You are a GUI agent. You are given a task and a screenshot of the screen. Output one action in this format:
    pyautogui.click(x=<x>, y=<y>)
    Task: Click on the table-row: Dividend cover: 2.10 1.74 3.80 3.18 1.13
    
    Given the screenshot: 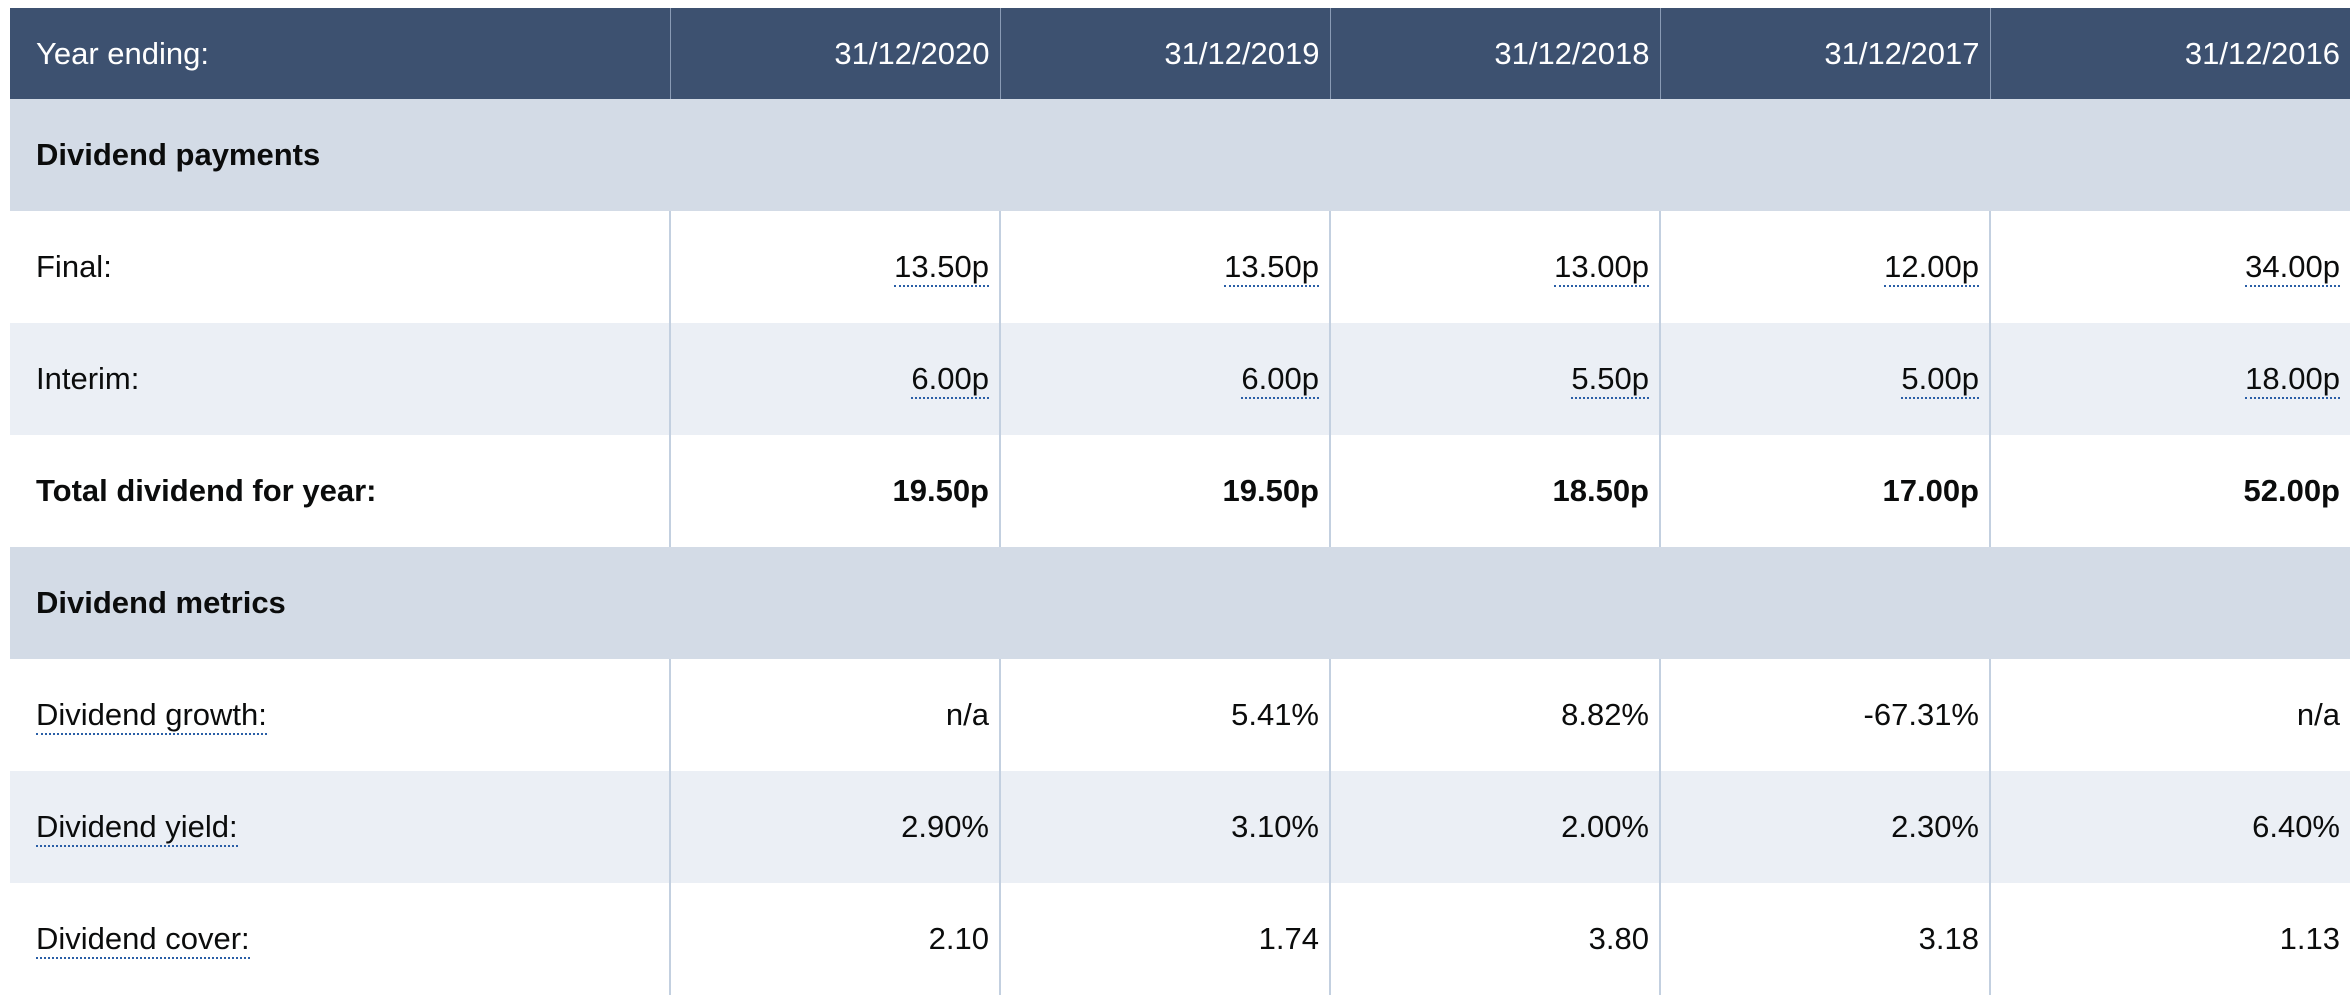 What is the action you would take?
    pyautogui.click(x=1180, y=939)
    